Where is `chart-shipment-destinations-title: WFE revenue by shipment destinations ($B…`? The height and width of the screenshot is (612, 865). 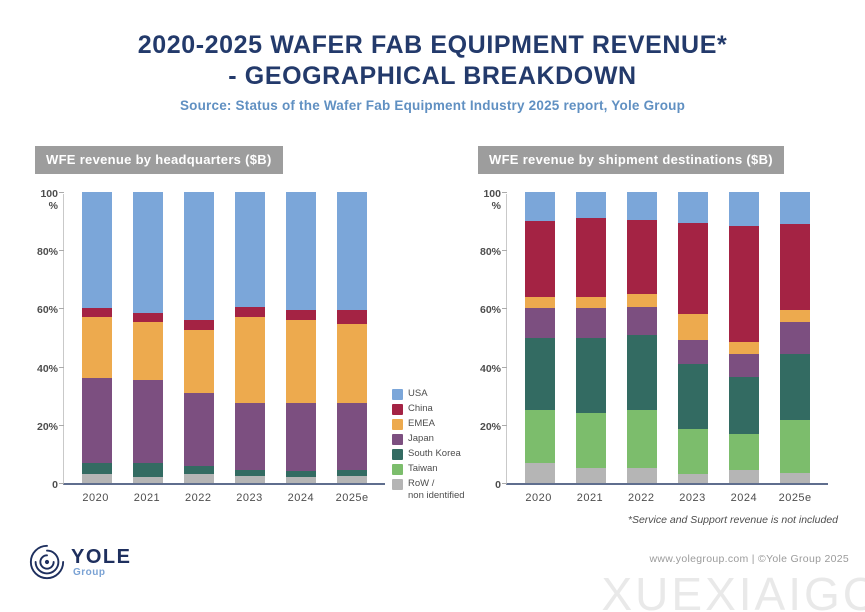 chart-shipment-destinations-title: WFE revenue by shipment destinations ($B… is located at coordinates (631, 160).